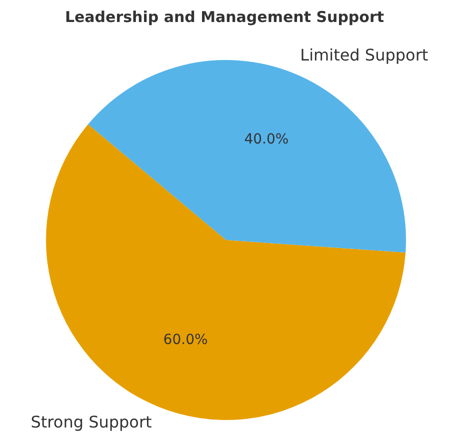 This screenshot has width=449, height=442. What do you see at coordinates (266, 140) in the screenshot?
I see `data-label: 40.0%` at bounding box center [266, 140].